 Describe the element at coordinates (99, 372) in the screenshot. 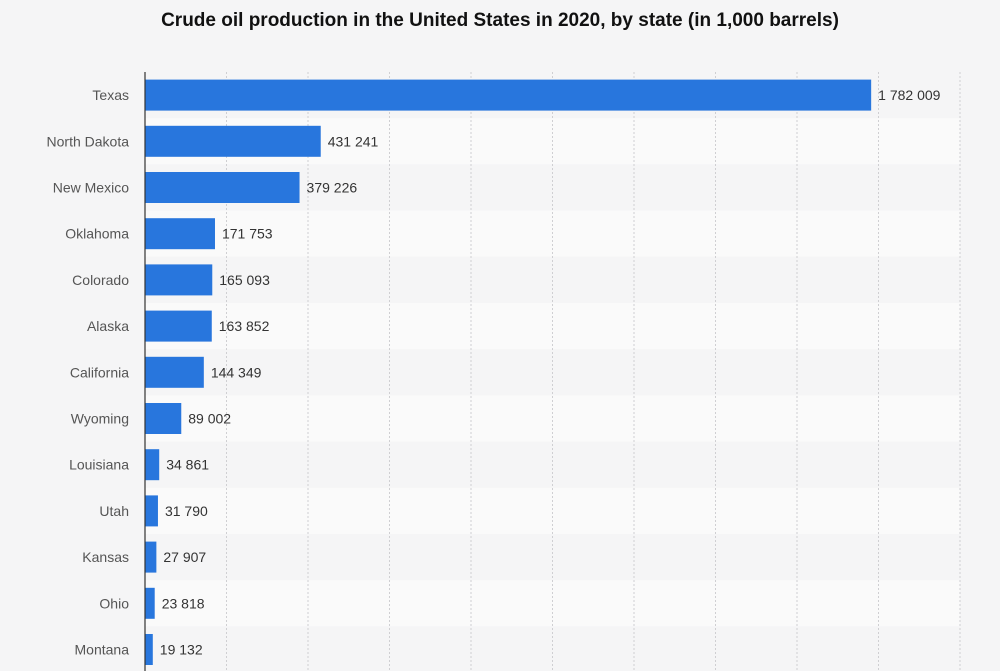

I see `category-label: California` at that location.